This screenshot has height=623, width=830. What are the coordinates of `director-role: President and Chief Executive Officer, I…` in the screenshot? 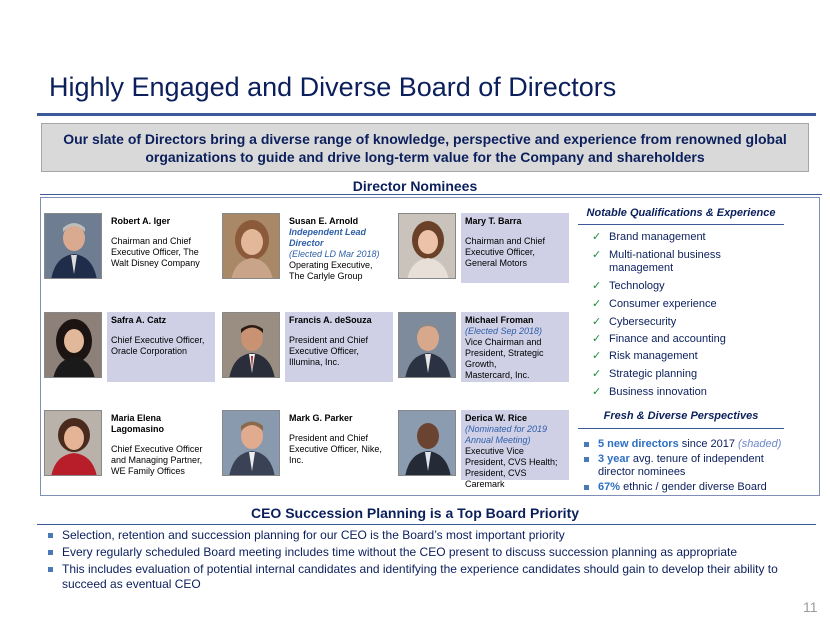 It's located at (329, 351).